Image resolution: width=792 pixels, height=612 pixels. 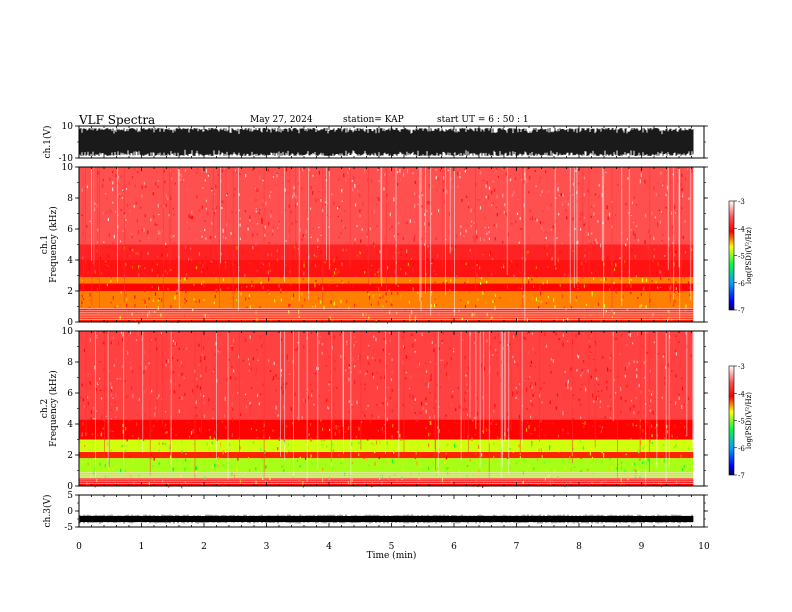 I want to click on y-axis-label: ch.2, so click(x=45, y=408).